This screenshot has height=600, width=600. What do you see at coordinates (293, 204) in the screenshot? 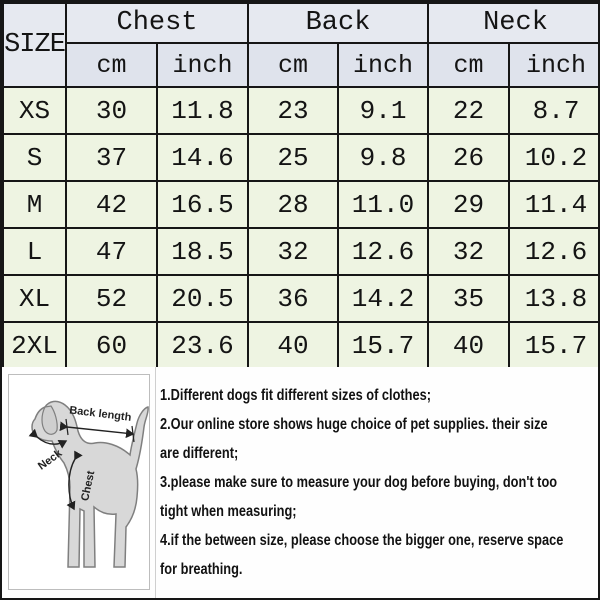
I see `back-cm-cell: 28` at bounding box center [293, 204].